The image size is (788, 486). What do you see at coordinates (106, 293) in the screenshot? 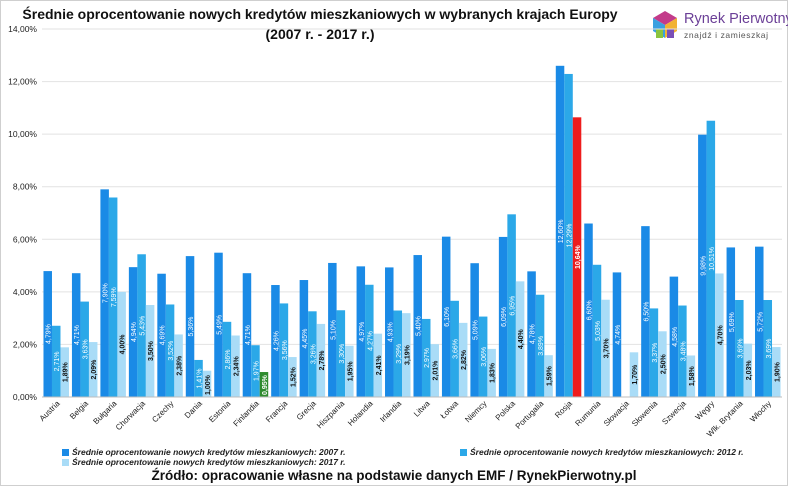
I see `data-label: 7,90%` at bounding box center [106, 293].